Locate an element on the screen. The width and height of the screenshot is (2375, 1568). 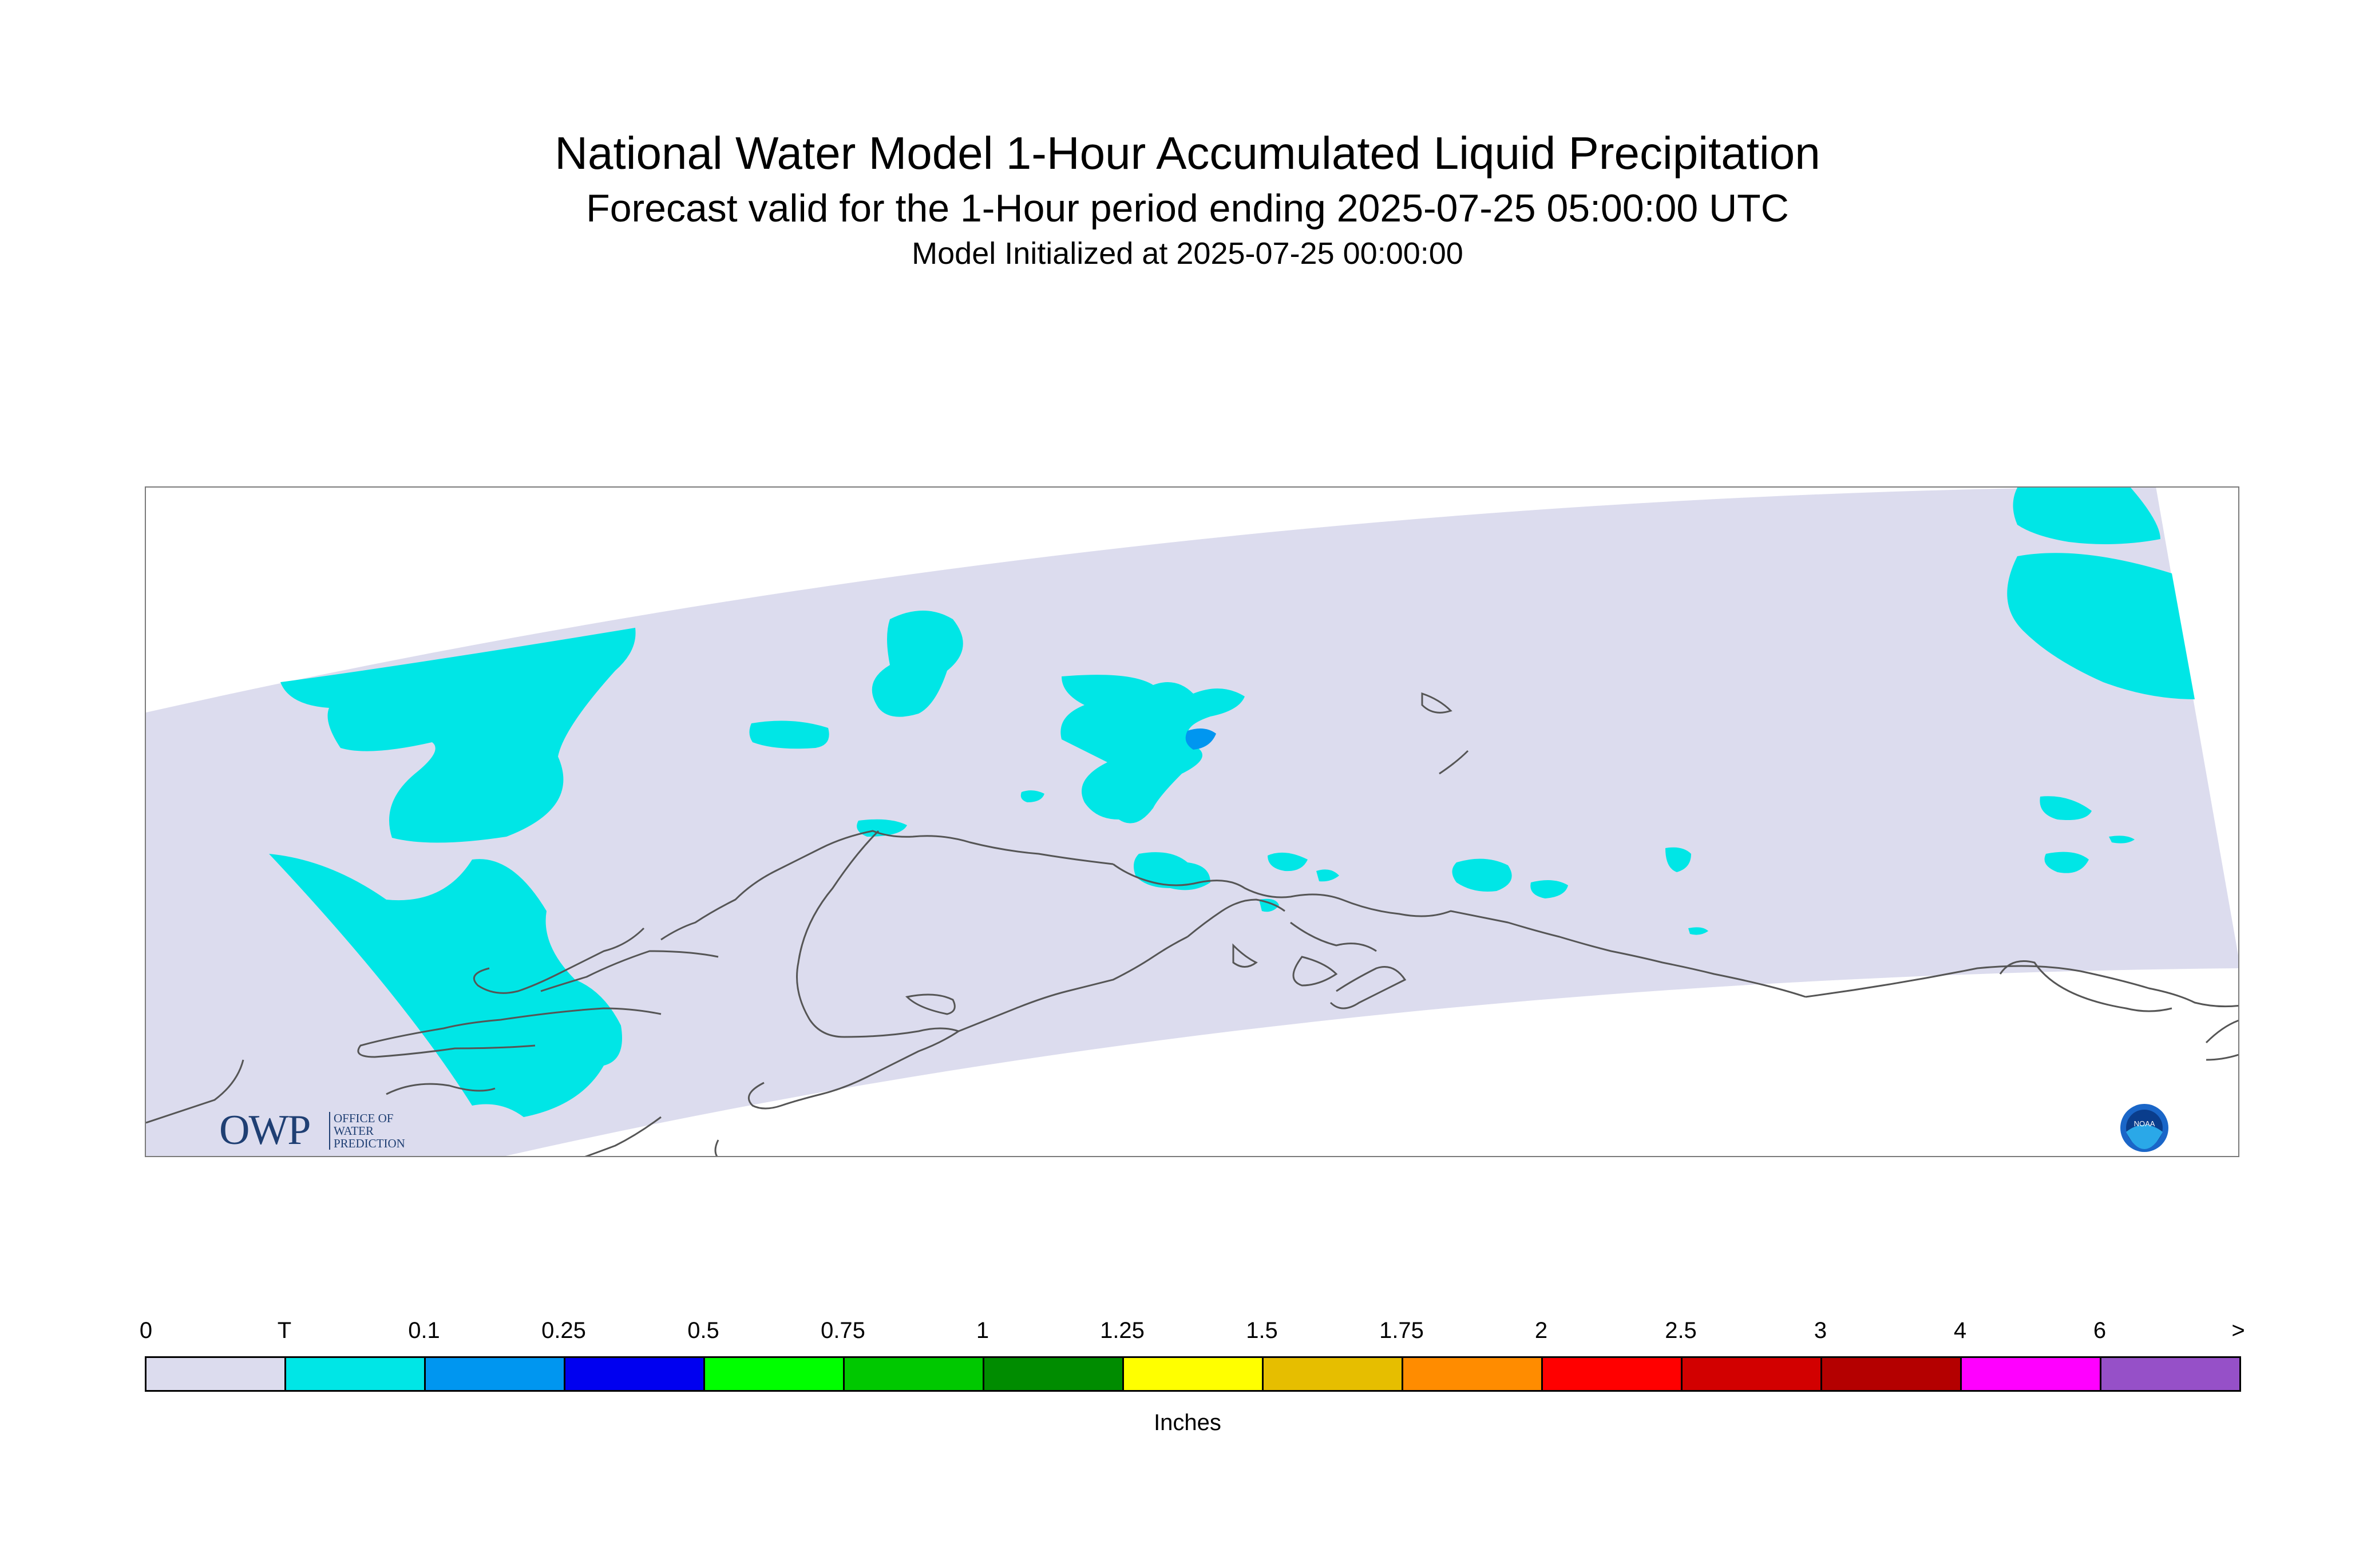
colorbar-tick-label: 0.1 is located at coordinates (424, 1330).